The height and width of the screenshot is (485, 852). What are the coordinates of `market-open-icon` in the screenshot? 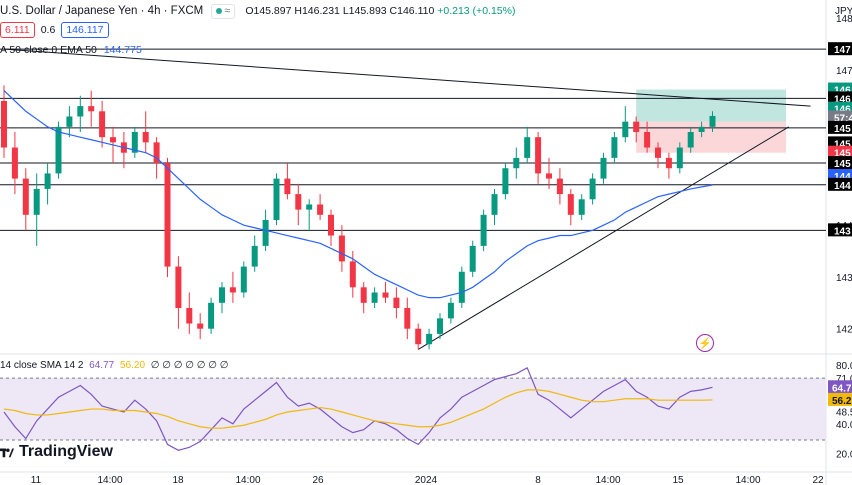 It's located at (219, 11).